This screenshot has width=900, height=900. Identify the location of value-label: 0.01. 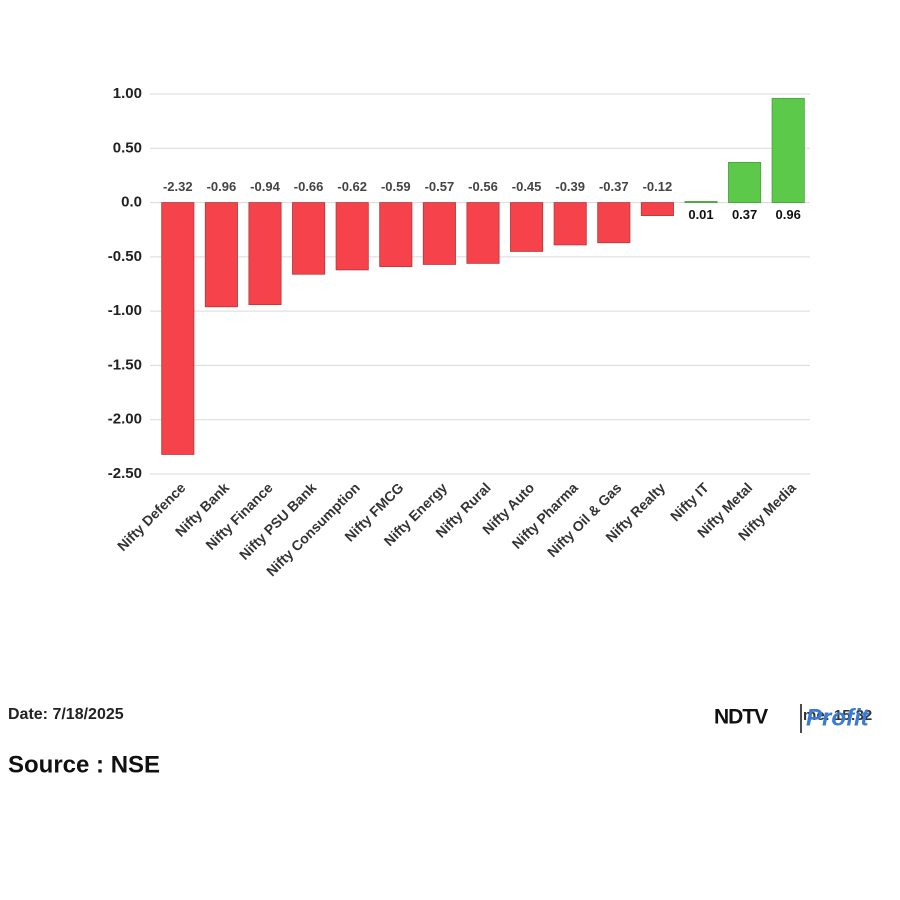
(700, 214).